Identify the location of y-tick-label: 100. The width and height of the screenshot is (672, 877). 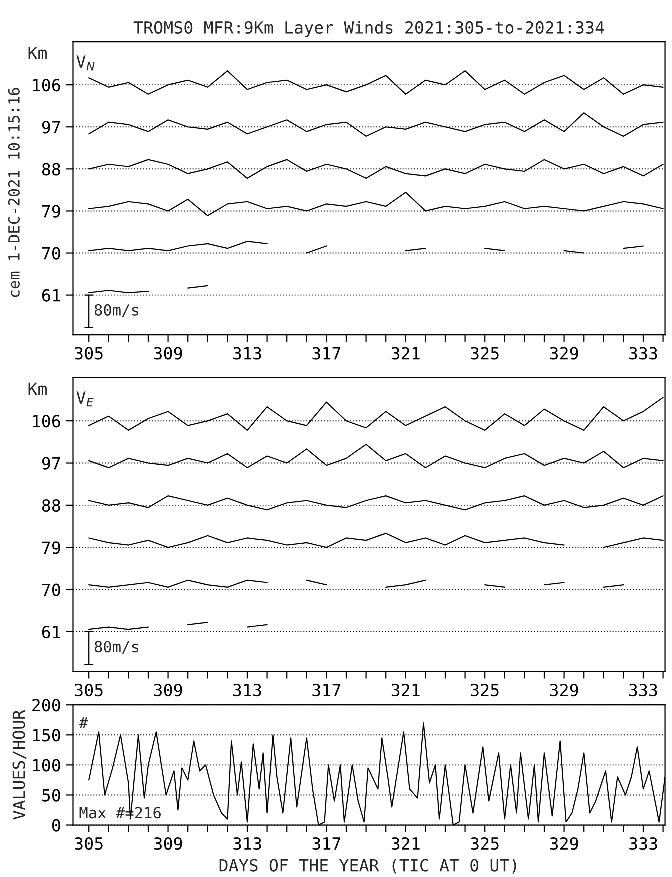
(46, 765).